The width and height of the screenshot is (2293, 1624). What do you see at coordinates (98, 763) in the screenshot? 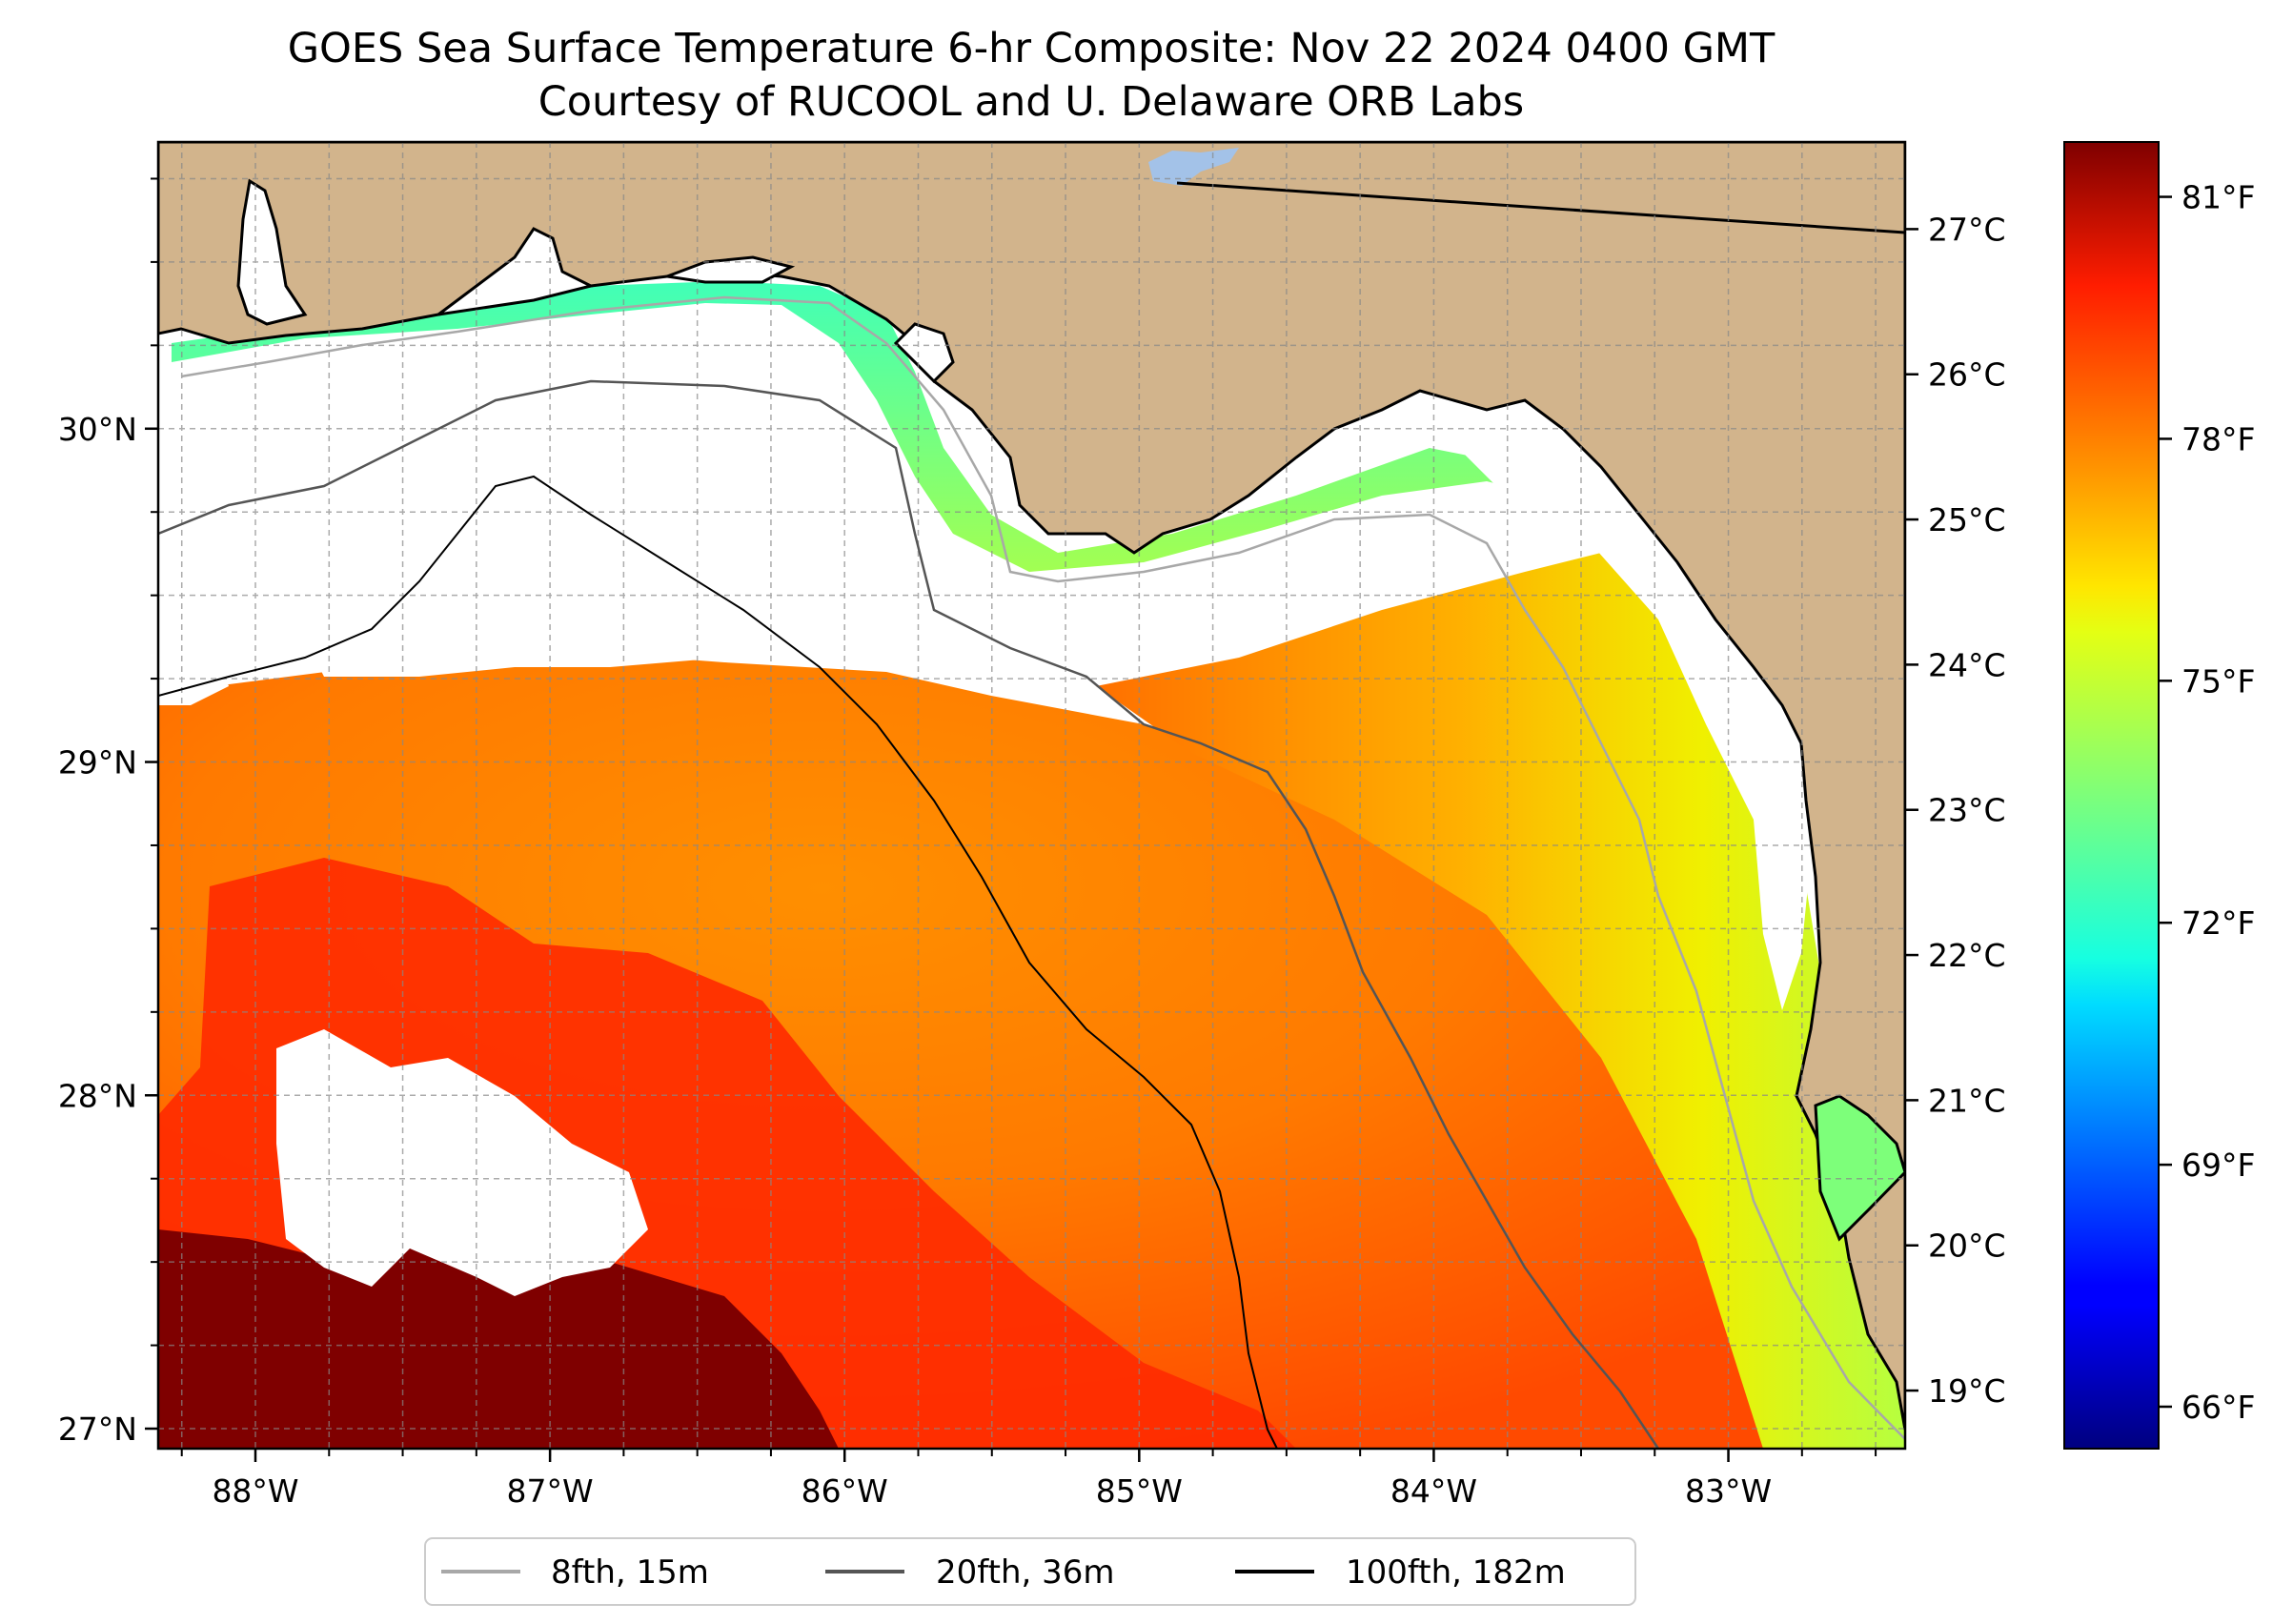
I see `lat-tick-label: 29°N` at bounding box center [98, 763].